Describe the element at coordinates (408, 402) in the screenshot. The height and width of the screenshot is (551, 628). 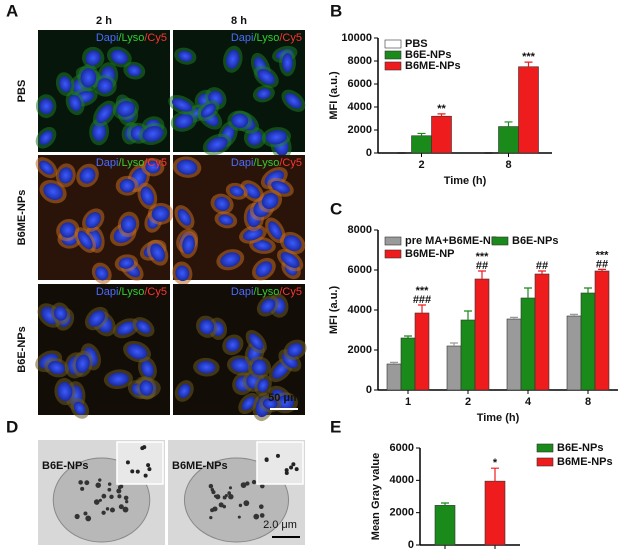
I see `x-tick-label: 1` at that location.